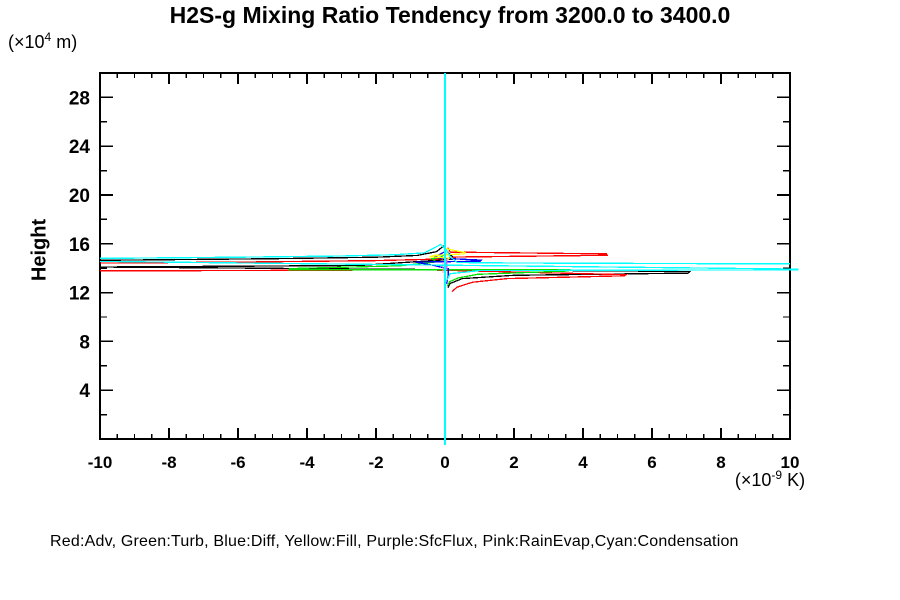 This screenshot has width=900, height=600. What do you see at coordinates (79, 196) in the screenshot?
I see `y-tick-label: 20` at bounding box center [79, 196].